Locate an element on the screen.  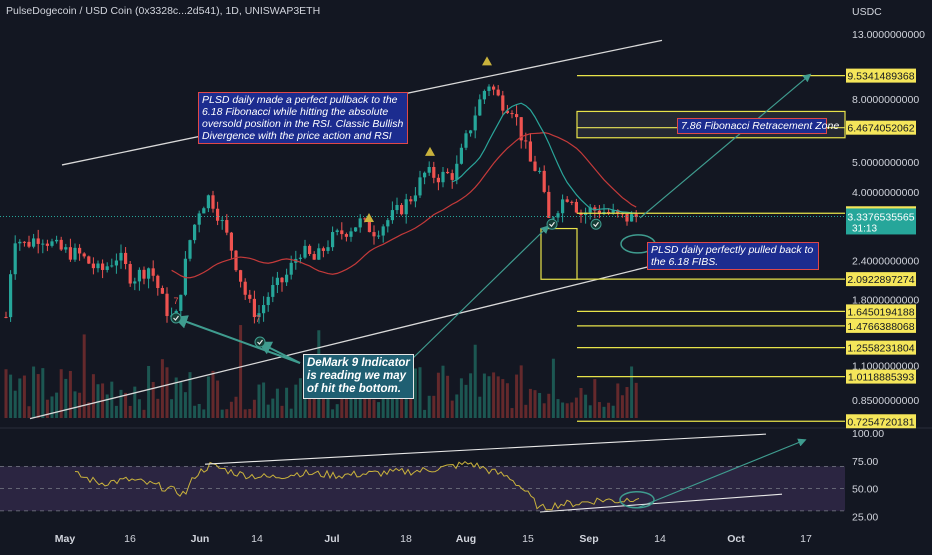
fib-tag-label: 1.4766388068 is located at coordinates (880, 327).